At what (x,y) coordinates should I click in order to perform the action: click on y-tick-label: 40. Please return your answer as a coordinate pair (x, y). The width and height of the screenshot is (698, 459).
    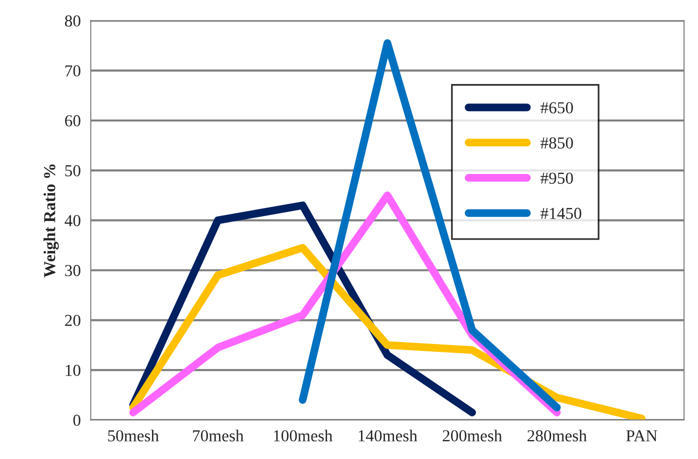
    Looking at the image, I should click on (72, 220).